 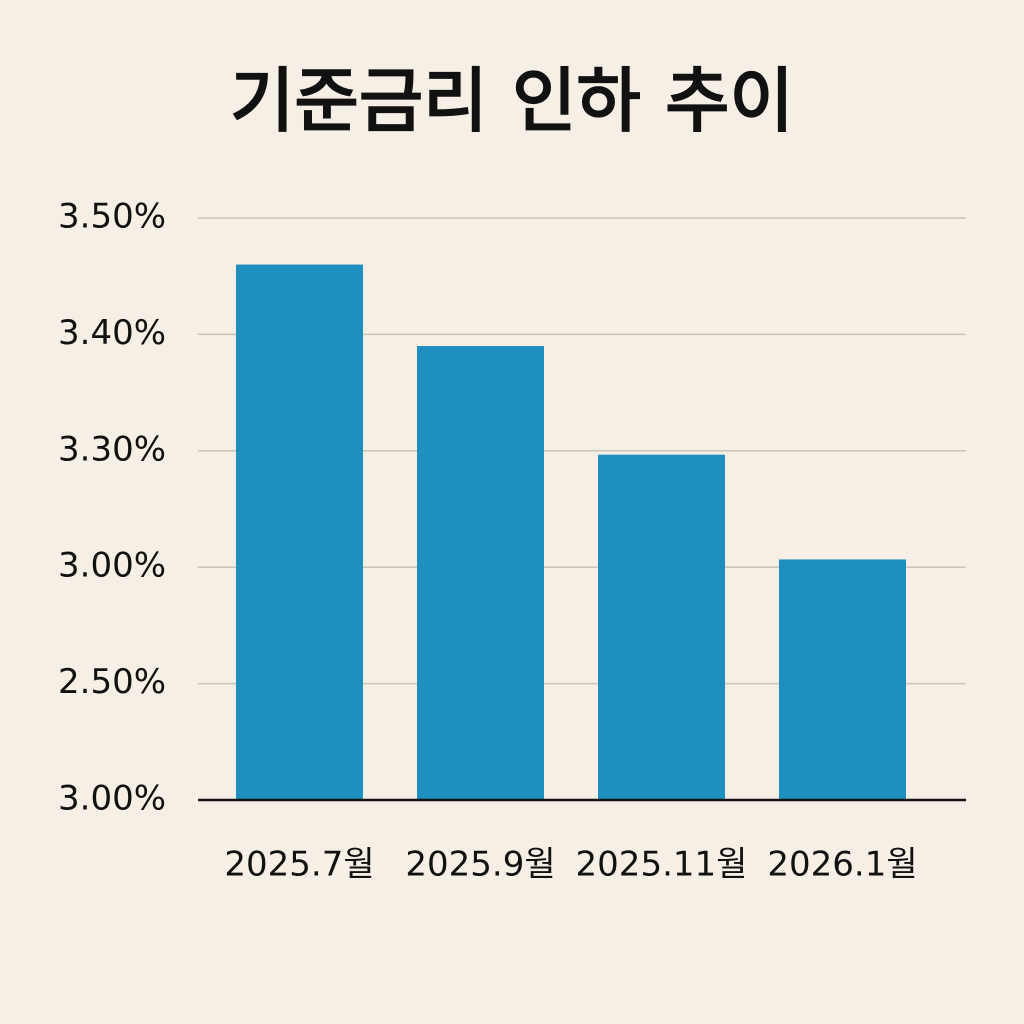 What do you see at coordinates (112, 449) in the screenshot?
I see `y-tick-label: 3.30%` at bounding box center [112, 449].